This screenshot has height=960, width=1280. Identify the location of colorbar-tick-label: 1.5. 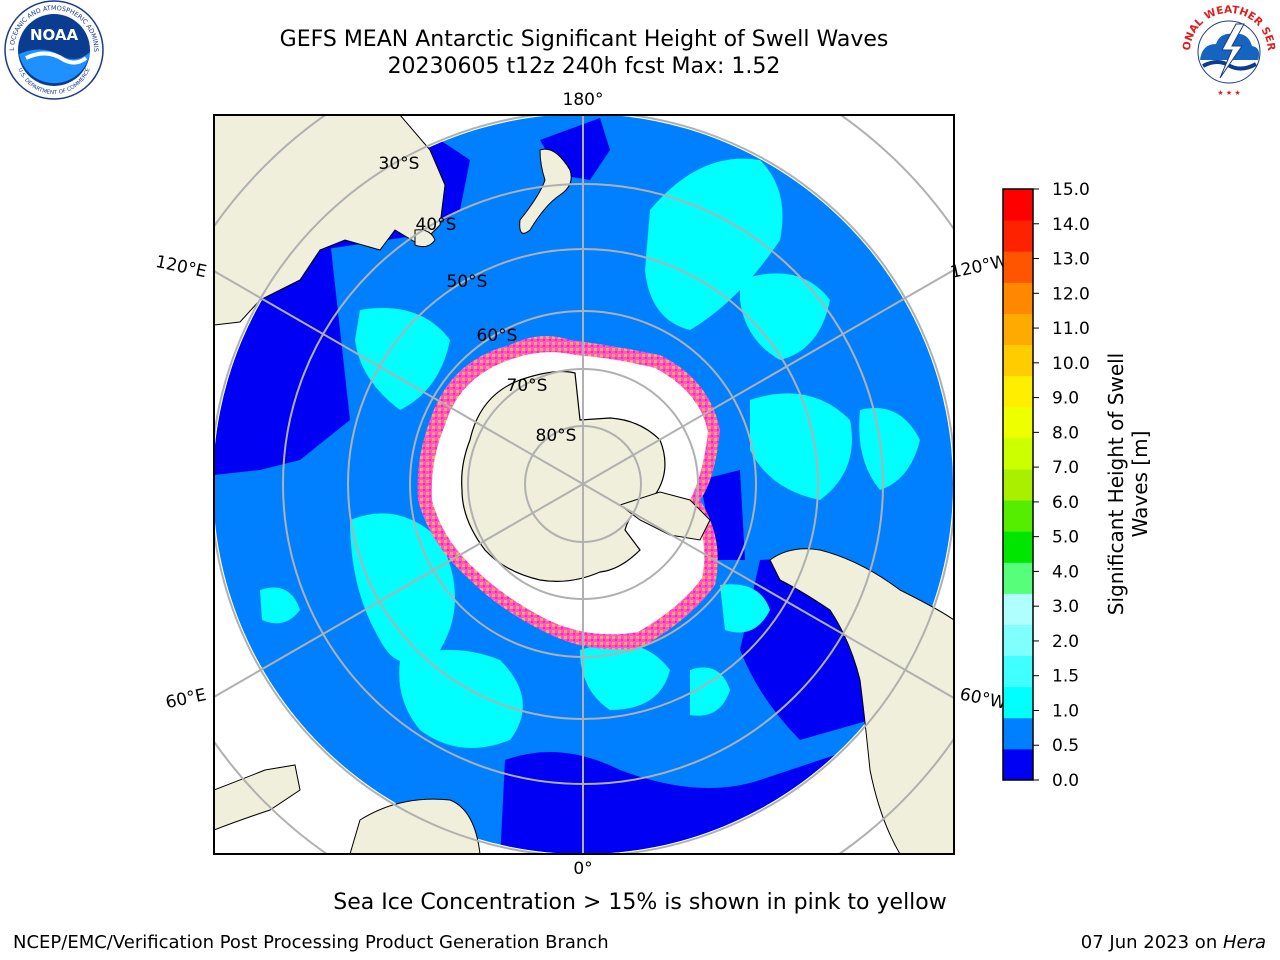
(1065, 677).